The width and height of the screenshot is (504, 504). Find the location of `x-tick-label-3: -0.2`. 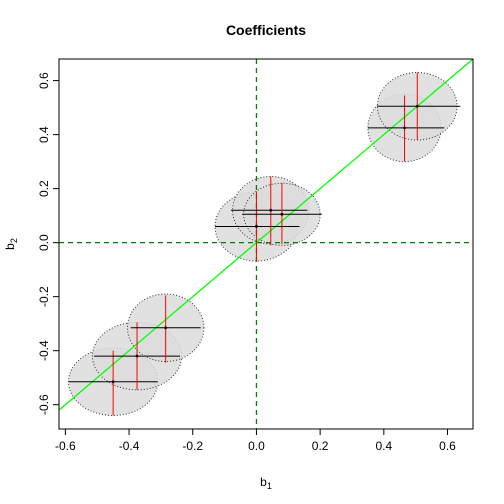

x-tick-label-3: -0.2 is located at coordinates (192, 446).